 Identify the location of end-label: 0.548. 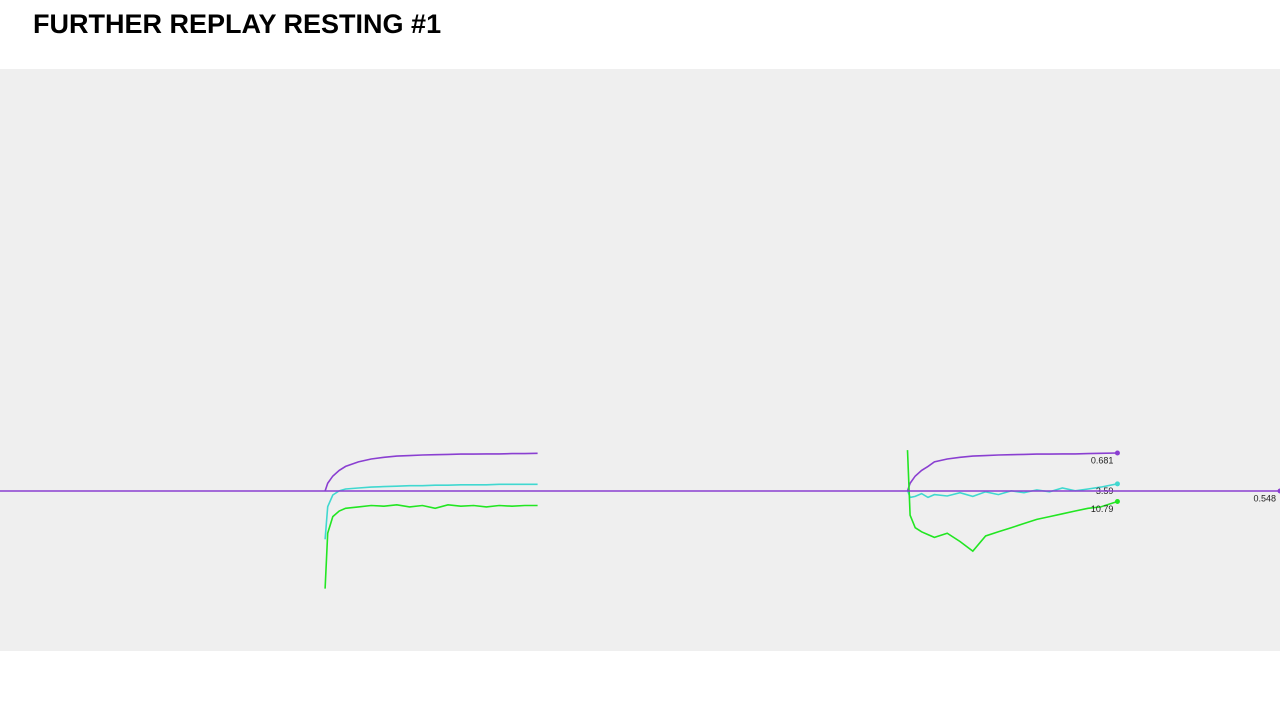
(1264, 498).